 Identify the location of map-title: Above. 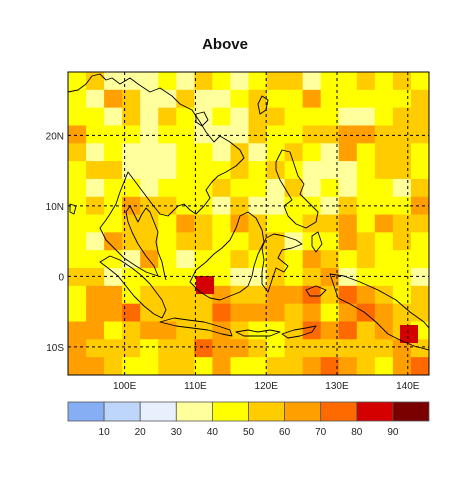
(225, 44).